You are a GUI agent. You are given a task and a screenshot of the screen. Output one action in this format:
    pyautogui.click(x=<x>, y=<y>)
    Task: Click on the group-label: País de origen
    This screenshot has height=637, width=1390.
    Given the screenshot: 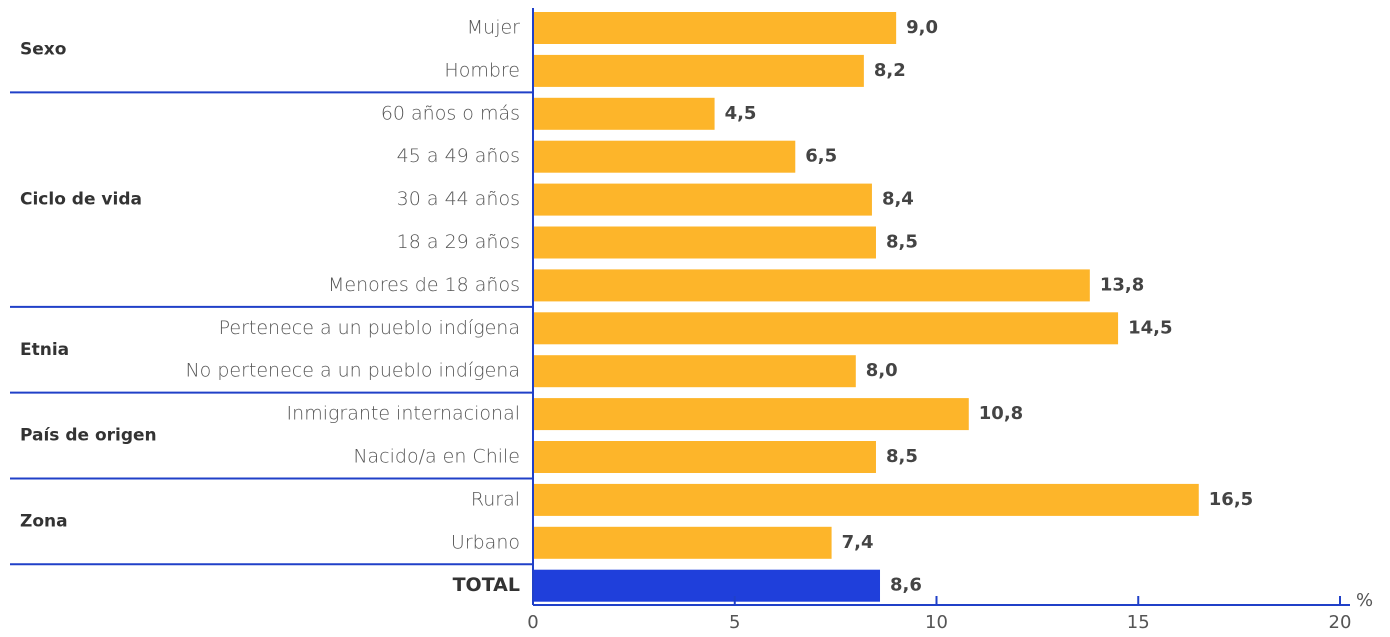 What is the action you would take?
    pyautogui.click(x=88, y=436)
    